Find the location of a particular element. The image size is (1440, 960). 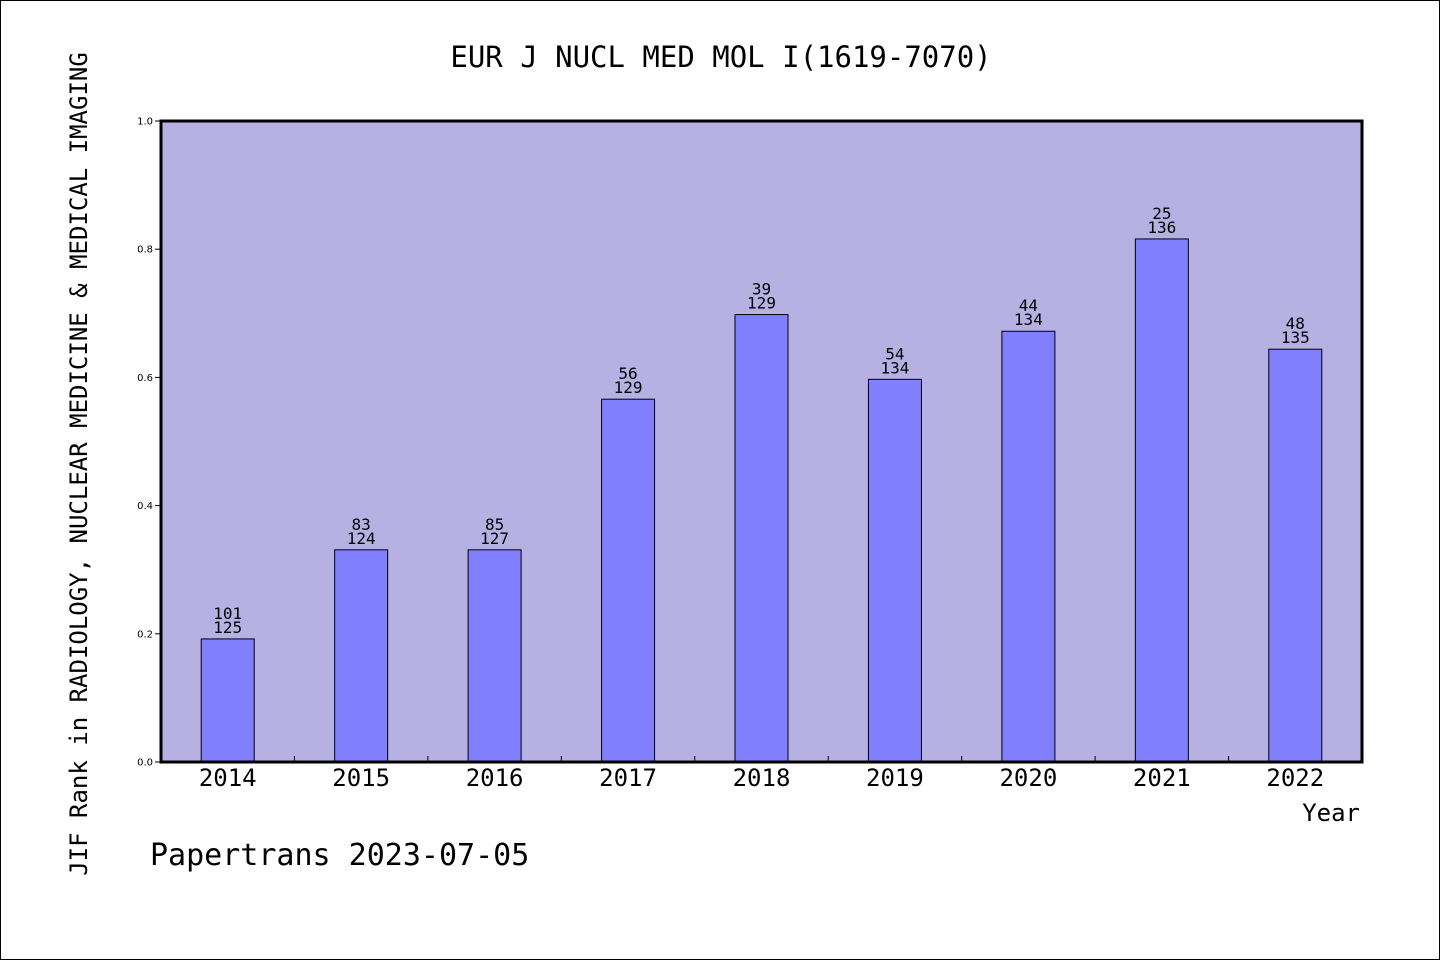

bar-total-label: 125 is located at coordinates (227, 627).